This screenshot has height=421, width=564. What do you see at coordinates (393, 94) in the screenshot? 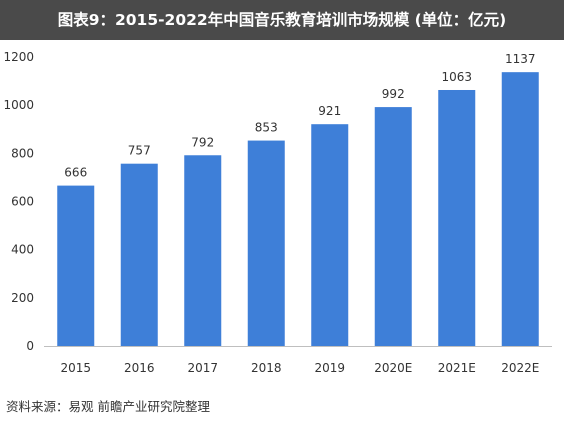
I see `data-label-2020E: 992` at bounding box center [393, 94].